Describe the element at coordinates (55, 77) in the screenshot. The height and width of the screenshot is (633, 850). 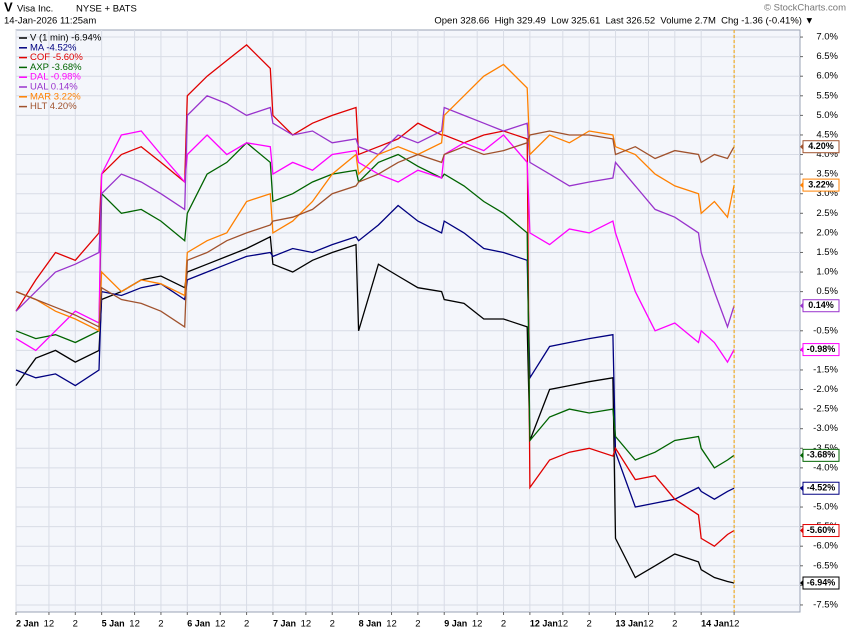
I see `legend-label: DAL -0.98%` at that location.